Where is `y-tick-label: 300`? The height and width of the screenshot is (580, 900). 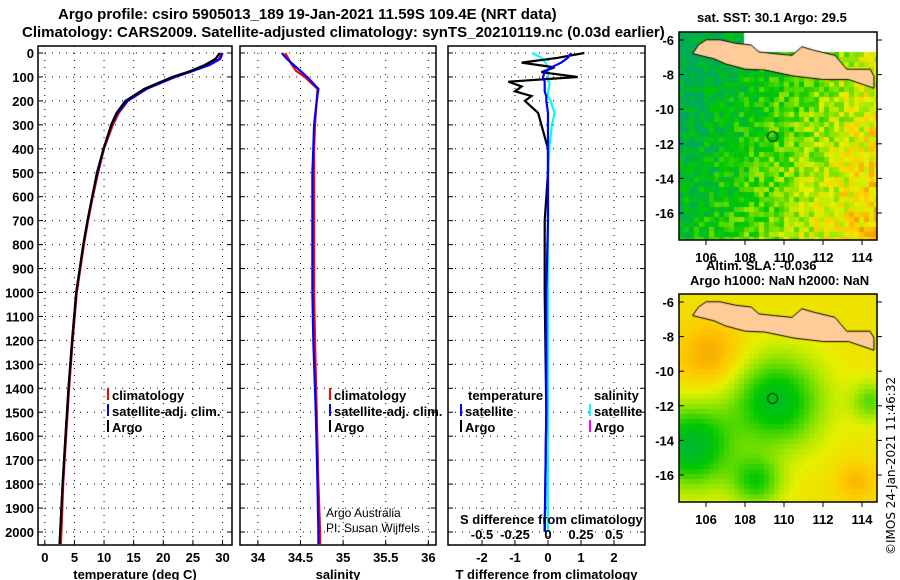
y-tick-label: 300 is located at coordinates (23, 125).